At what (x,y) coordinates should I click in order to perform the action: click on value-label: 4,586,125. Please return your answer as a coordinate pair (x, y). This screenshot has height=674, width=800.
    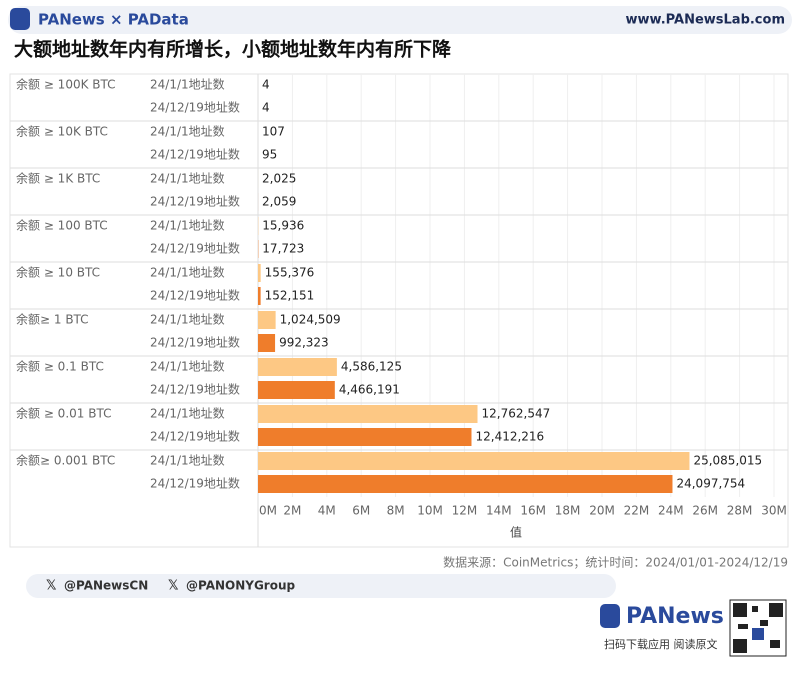
    Looking at the image, I should click on (371, 367).